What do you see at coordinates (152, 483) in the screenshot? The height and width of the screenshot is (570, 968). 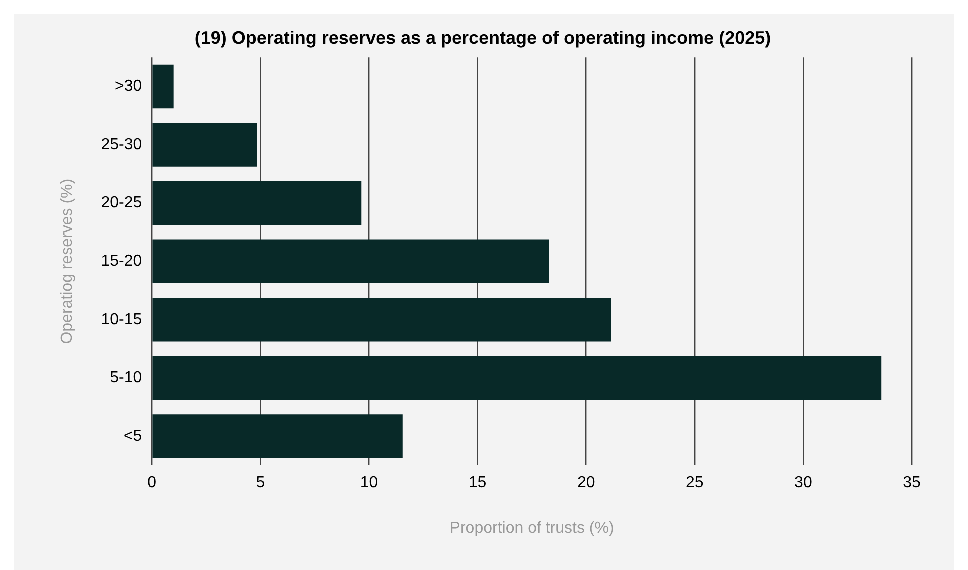 I see `x-tick-label: 0` at bounding box center [152, 483].